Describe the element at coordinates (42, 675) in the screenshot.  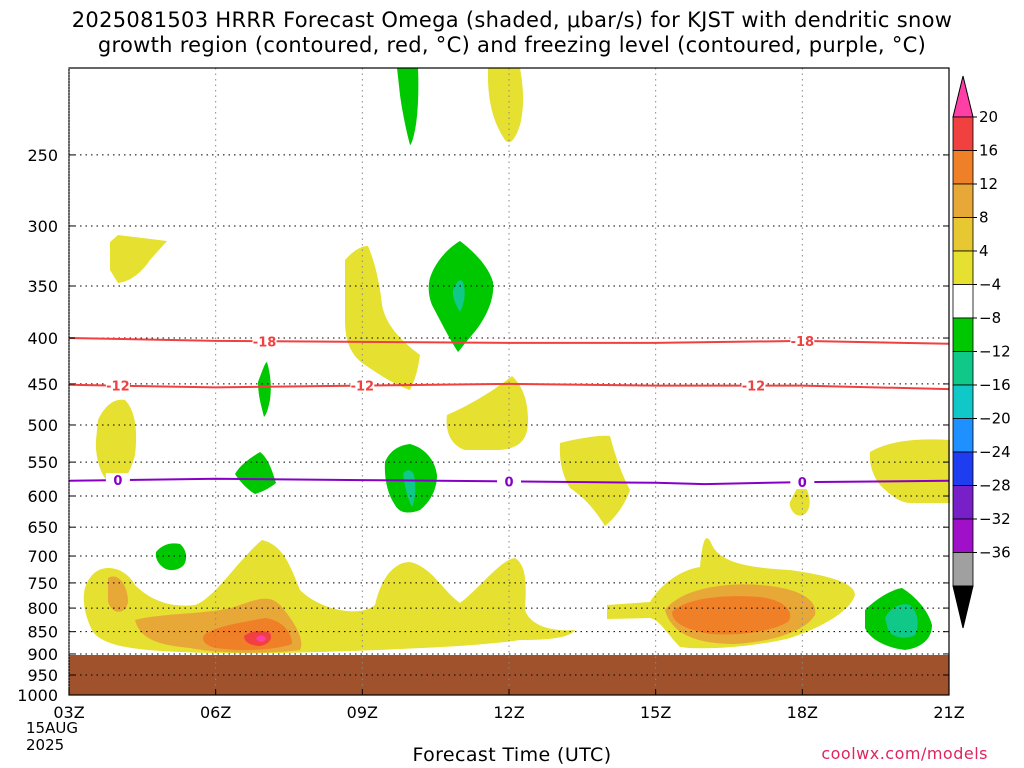
I see `y-tick-label: 950` at that location.